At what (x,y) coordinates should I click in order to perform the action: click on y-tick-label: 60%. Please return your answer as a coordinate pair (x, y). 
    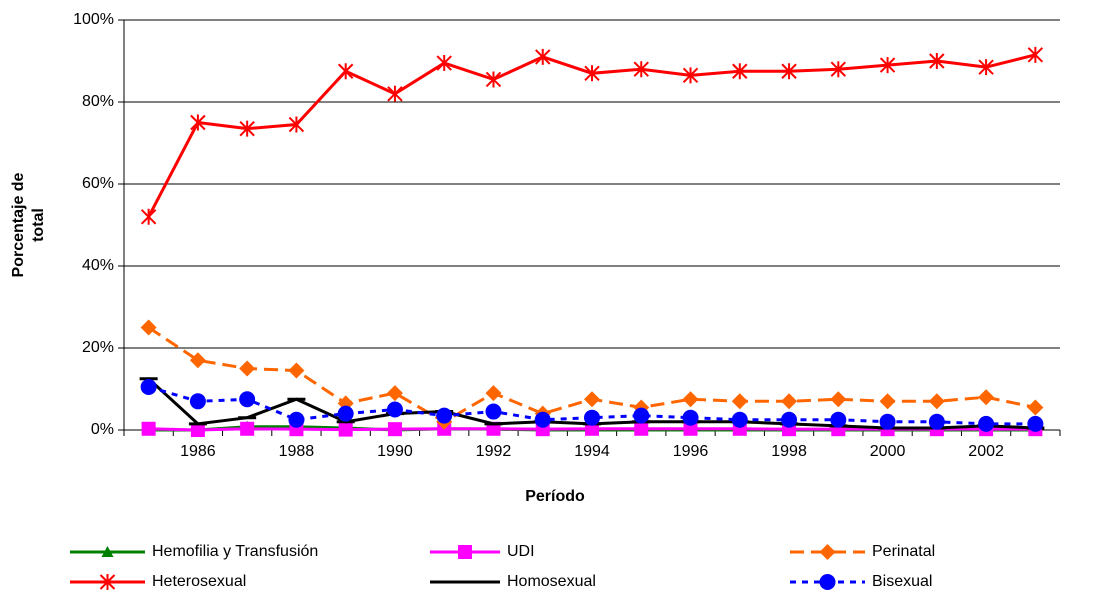
    Looking at the image, I should click on (98, 183).